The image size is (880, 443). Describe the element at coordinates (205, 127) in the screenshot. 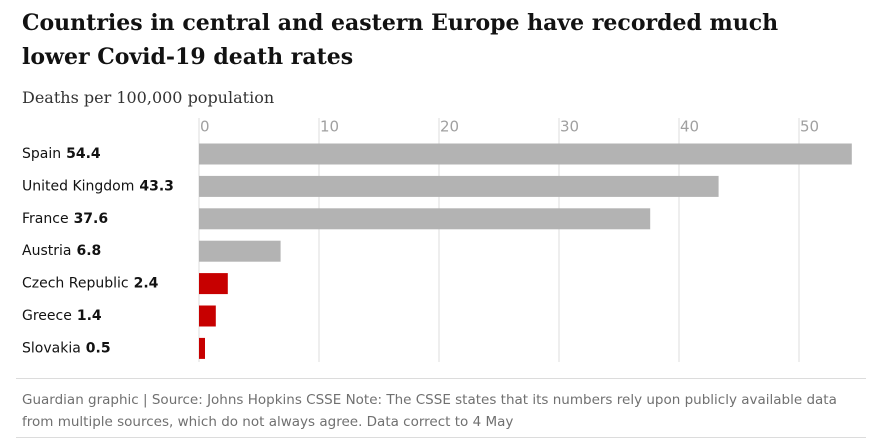

I see `x-tick-label: 0` at that location.